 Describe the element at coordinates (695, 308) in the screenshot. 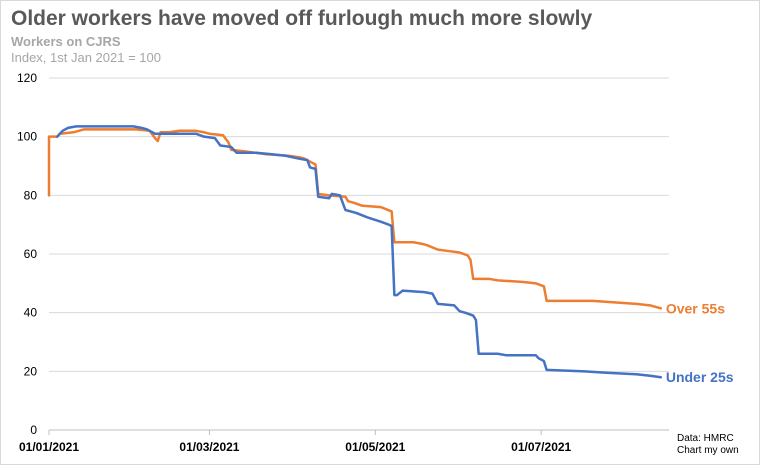

I see `series-label-over-55s: Over 55s` at that location.